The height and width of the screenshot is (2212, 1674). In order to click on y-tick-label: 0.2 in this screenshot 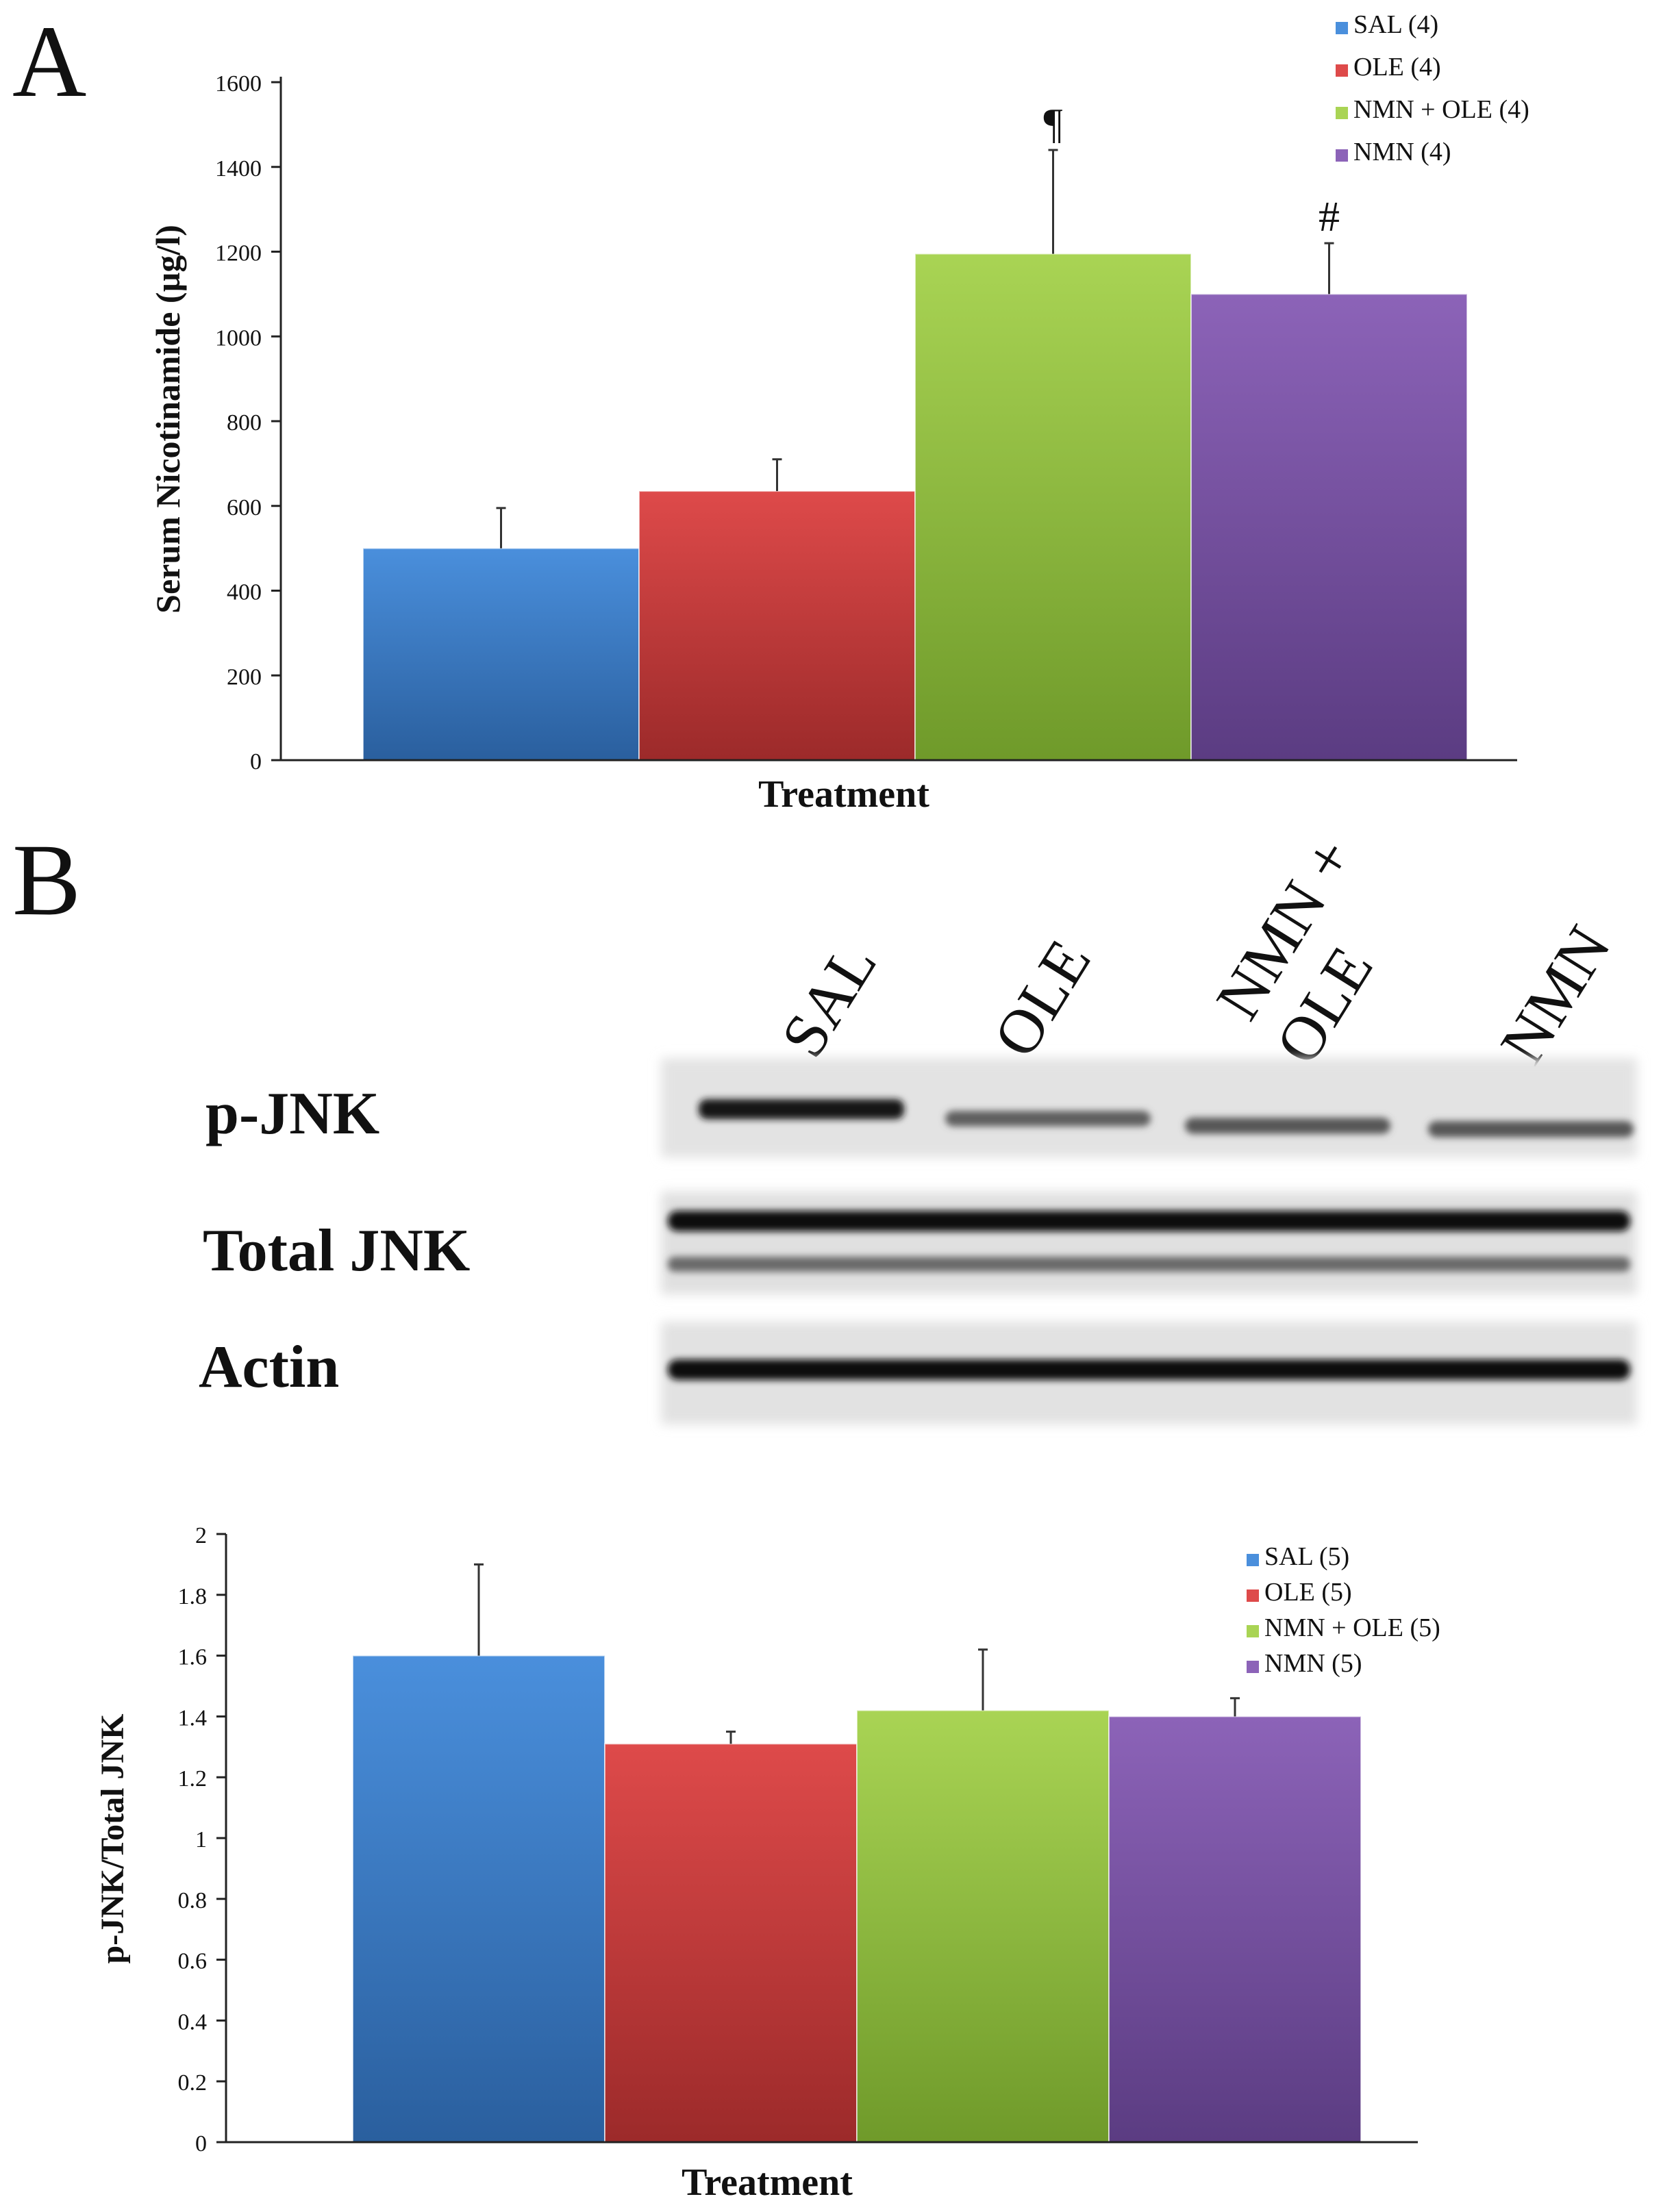, I will do `click(193, 2083)`.